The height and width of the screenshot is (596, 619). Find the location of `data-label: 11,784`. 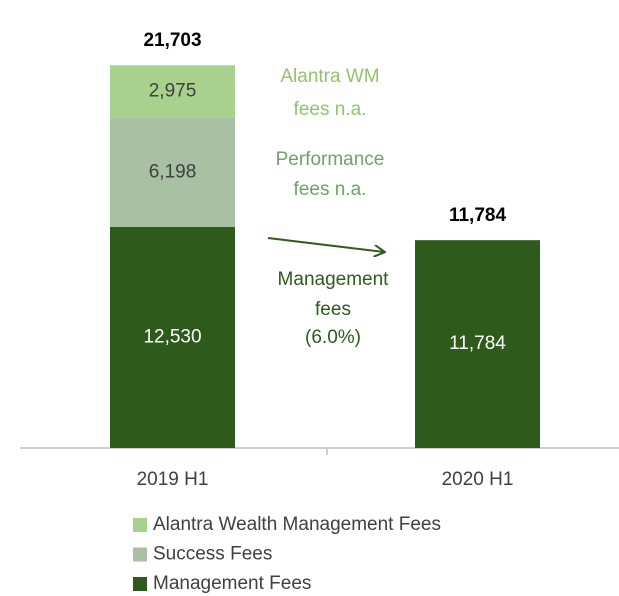

data-label: 11,784 is located at coordinates (477, 343).